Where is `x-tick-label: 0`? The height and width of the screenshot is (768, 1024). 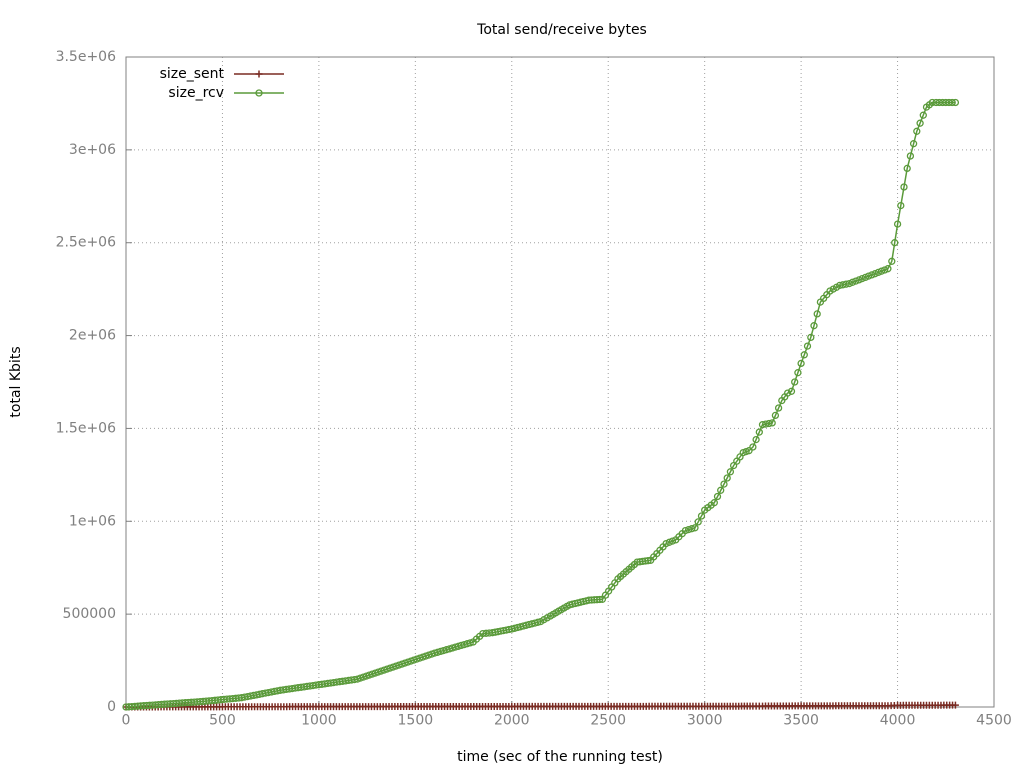
x-tick-label: 0 is located at coordinates (126, 721).